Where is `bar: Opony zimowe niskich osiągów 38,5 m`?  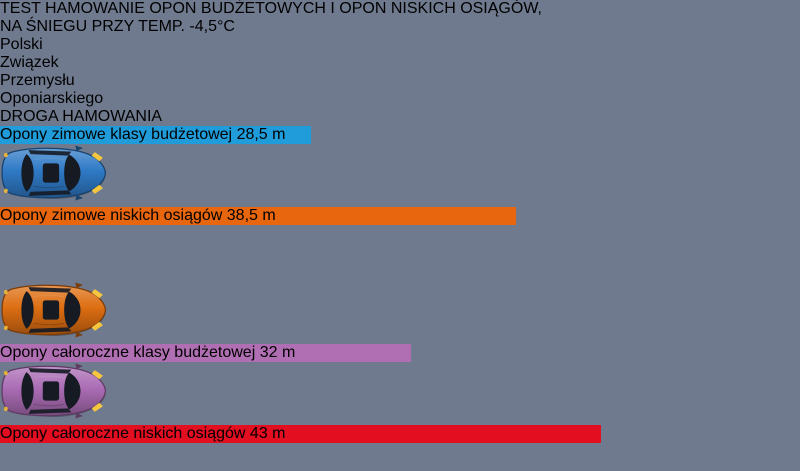 bar: Opony zimowe niskich osiągów 38,5 m is located at coordinates (258, 216).